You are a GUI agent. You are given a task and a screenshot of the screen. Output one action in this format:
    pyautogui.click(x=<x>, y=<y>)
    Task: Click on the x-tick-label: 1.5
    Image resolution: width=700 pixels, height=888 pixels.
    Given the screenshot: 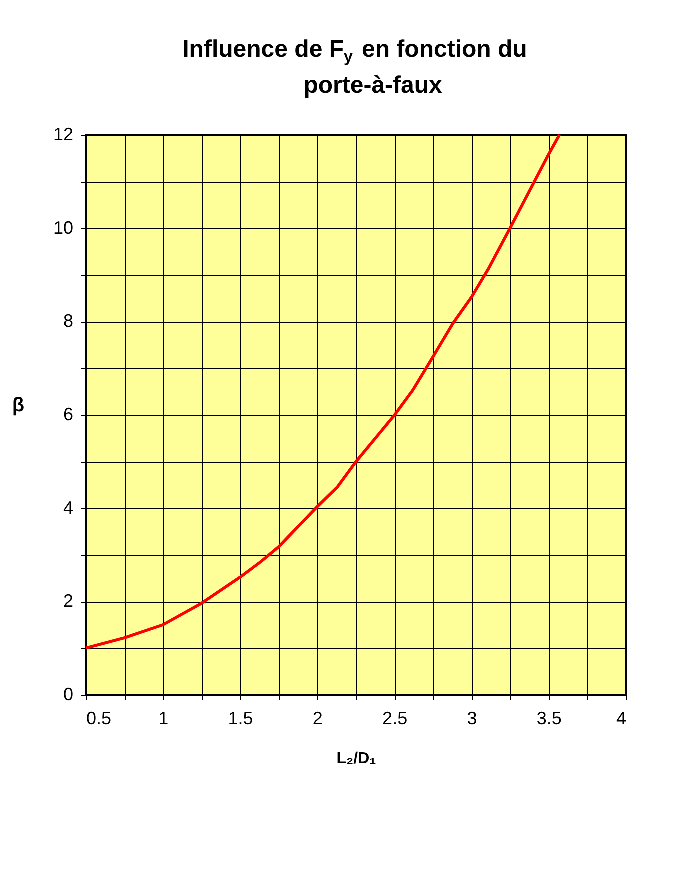 What is the action you would take?
    pyautogui.click(x=241, y=718)
    